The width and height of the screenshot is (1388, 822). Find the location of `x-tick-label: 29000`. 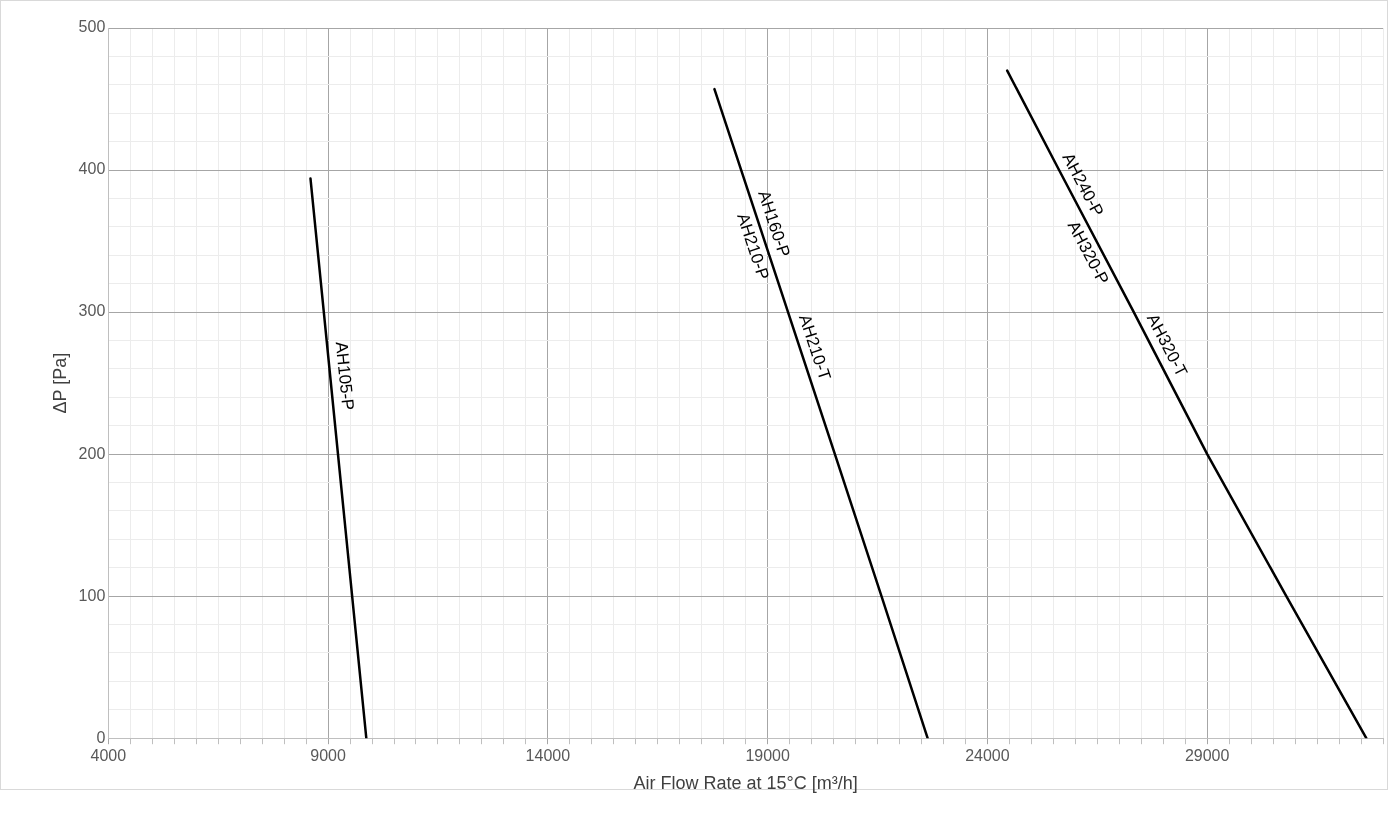

x-tick-label: 29000 is located at coordinates (1207, 756).